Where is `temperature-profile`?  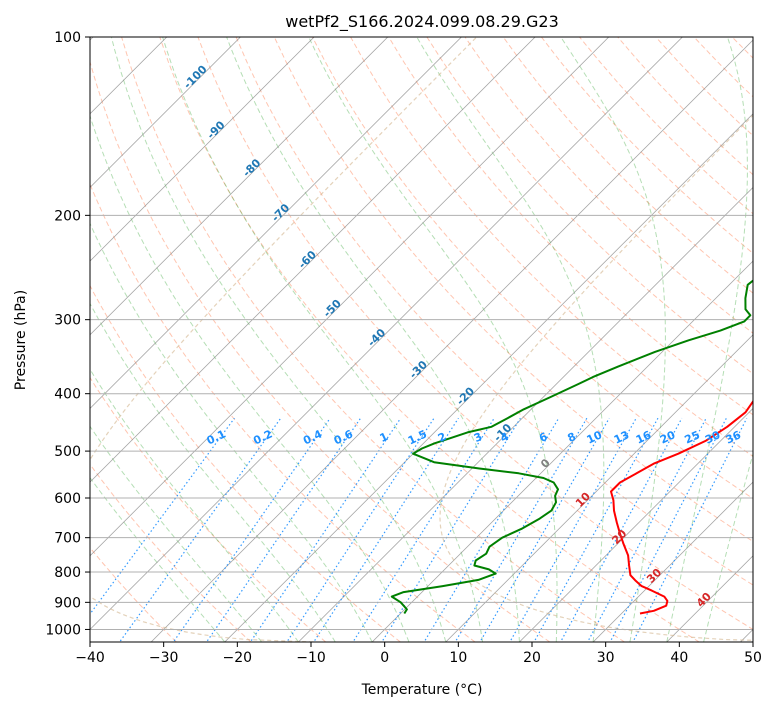
temperature-profile is located at coordinates (681, 507).